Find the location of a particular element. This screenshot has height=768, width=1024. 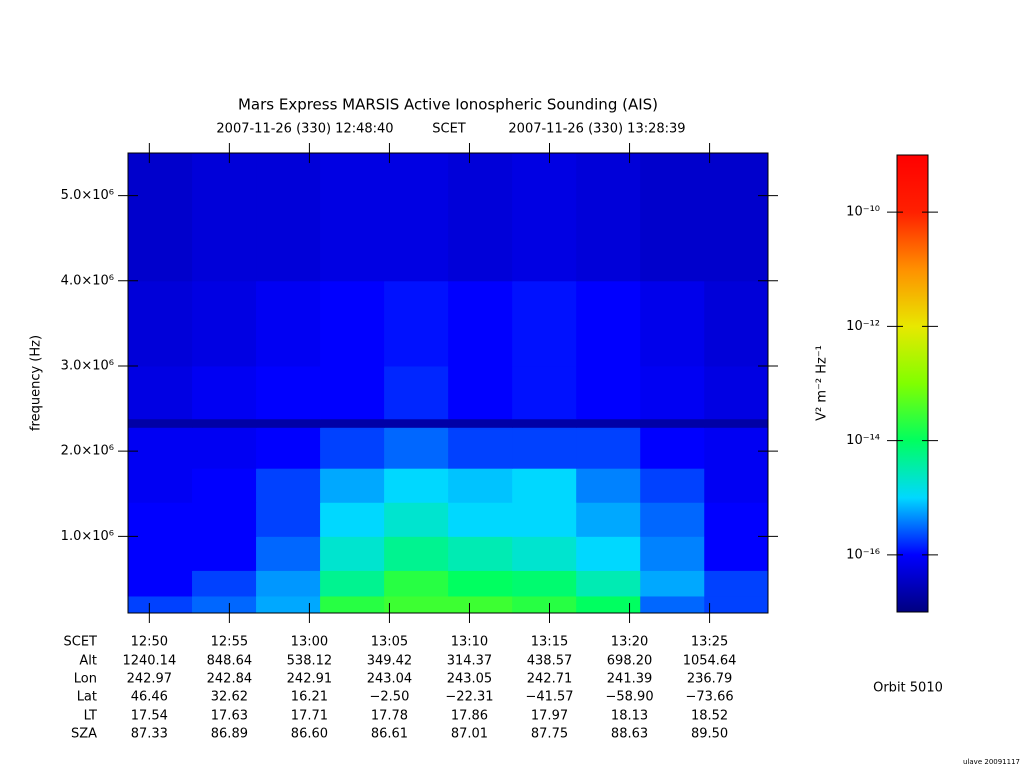

ephemeris-value: 314.37 is located at coordinates (470, 661).